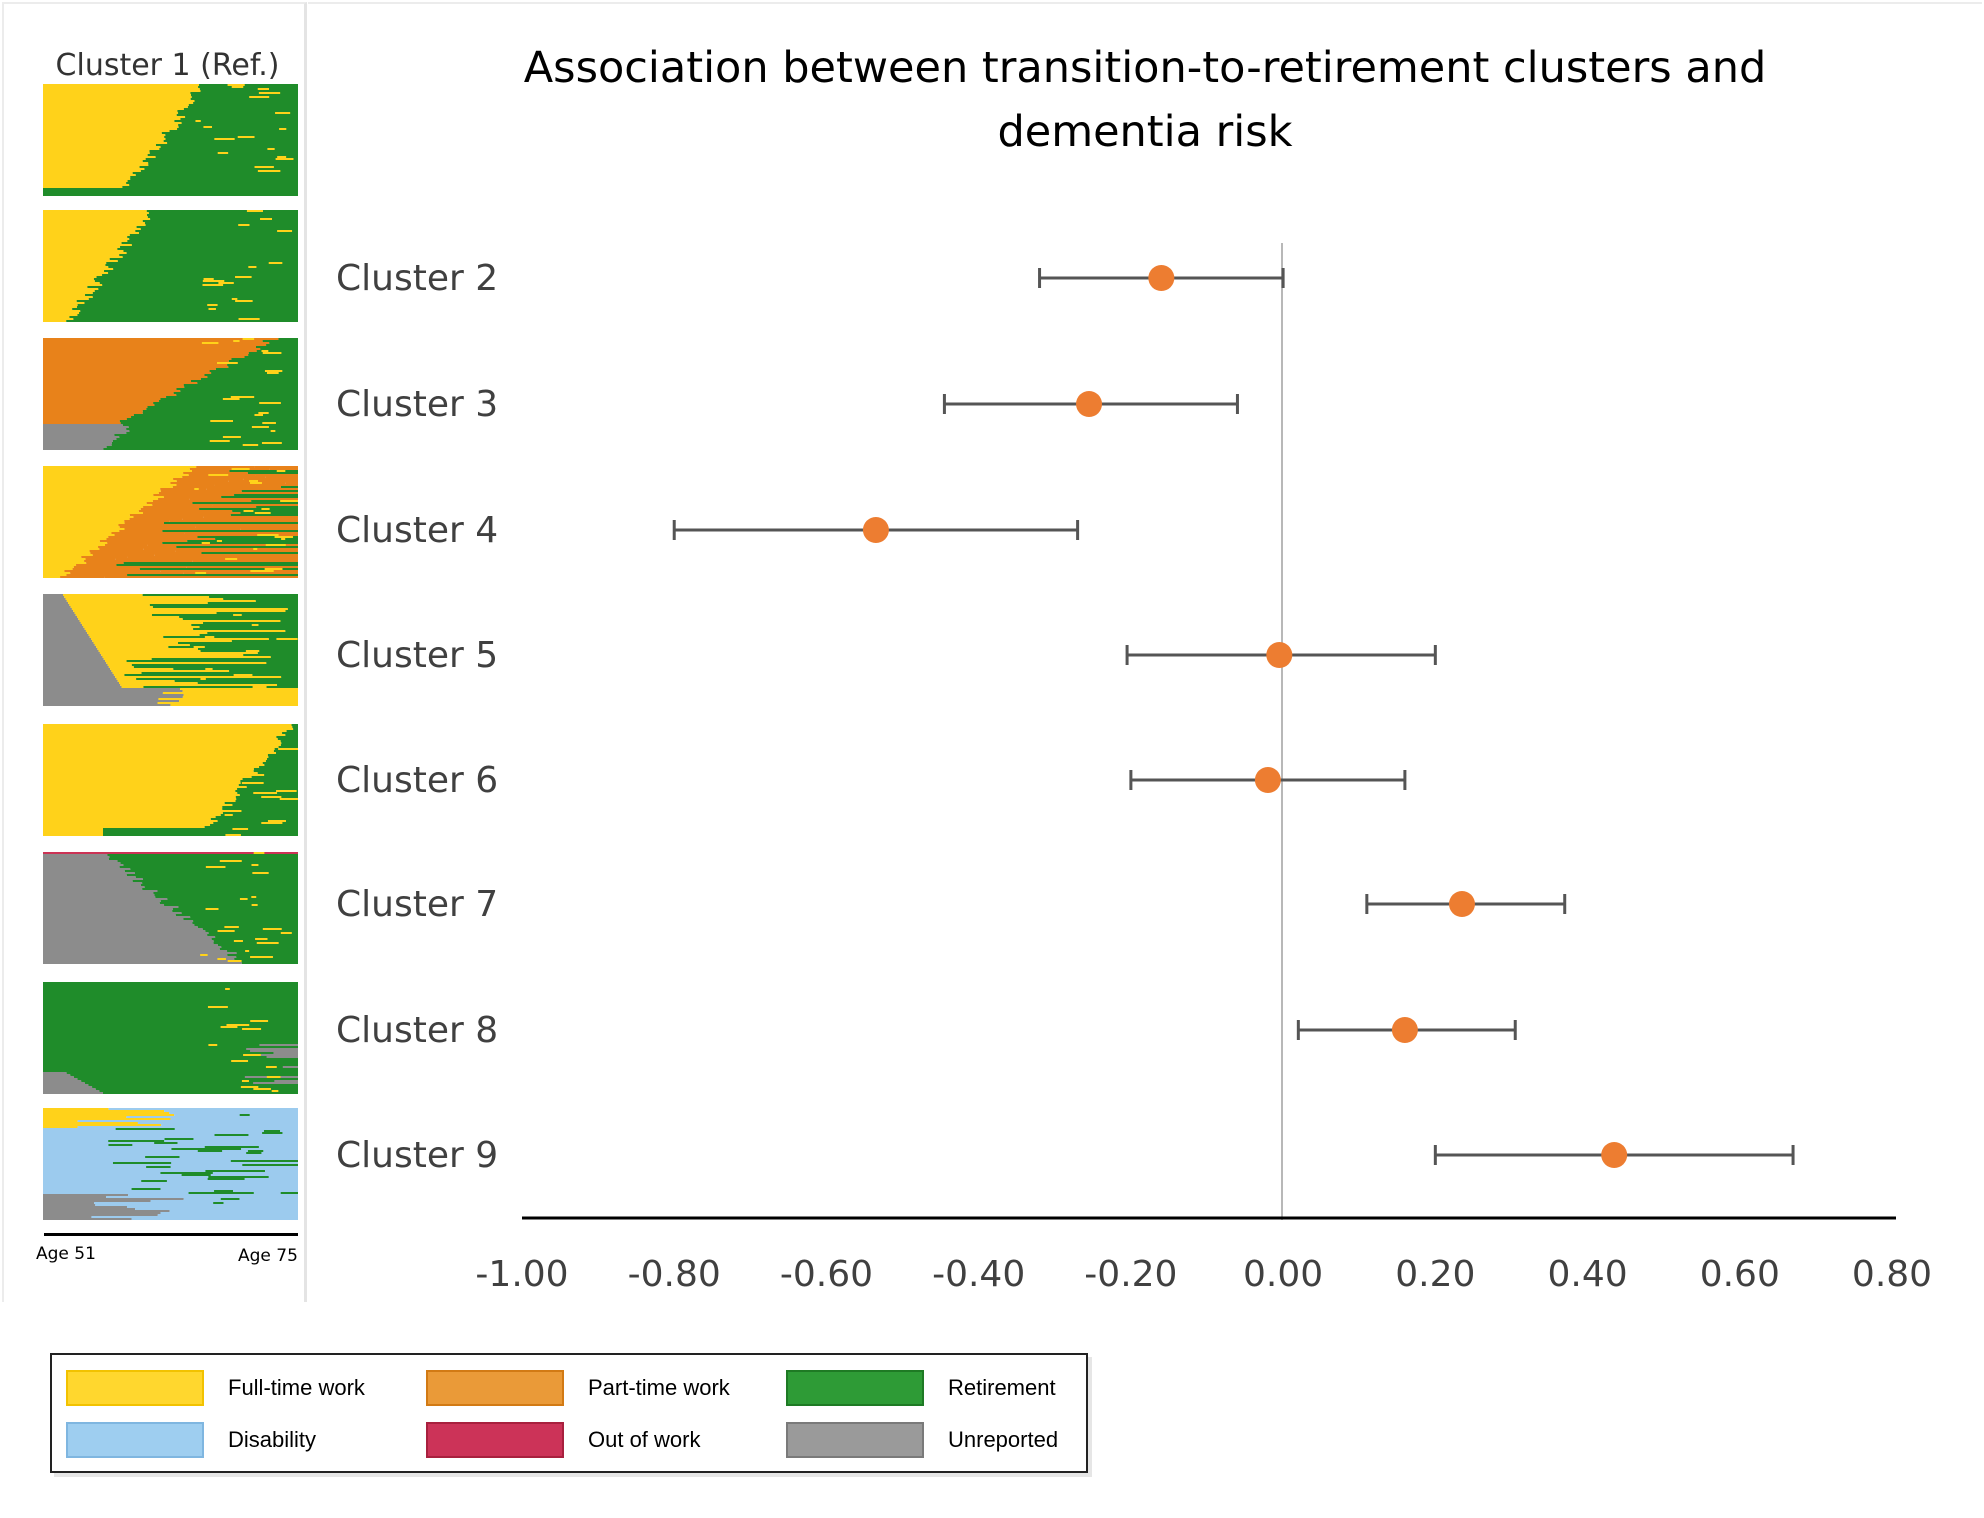 The image size is (1984, 1518). I want to click on x-tick-label: 0.20, so click(1435, 1274).